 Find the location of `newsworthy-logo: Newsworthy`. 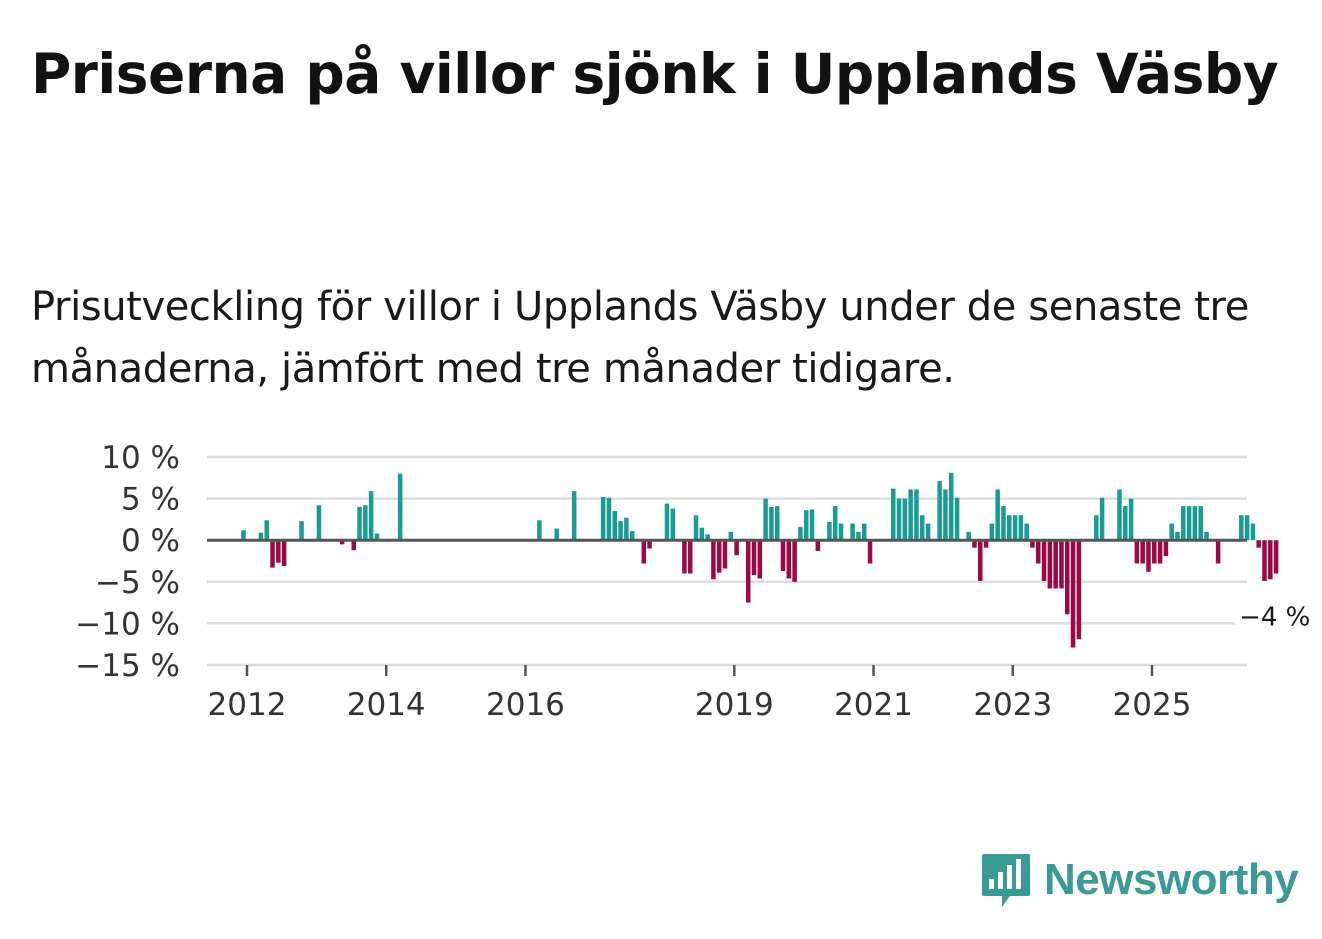

newsworthy-logo: Newsworthy is located at coordinates (1139, 880).